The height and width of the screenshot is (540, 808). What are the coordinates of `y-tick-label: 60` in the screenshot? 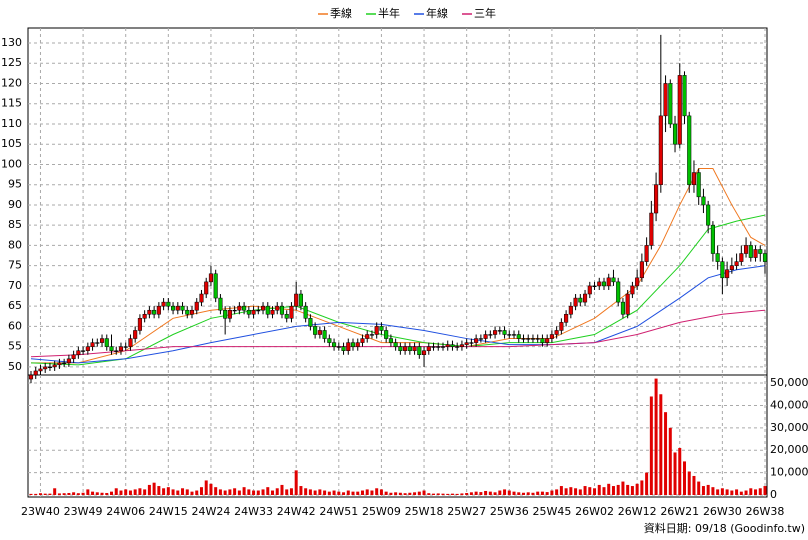 It's located at (15, 325).